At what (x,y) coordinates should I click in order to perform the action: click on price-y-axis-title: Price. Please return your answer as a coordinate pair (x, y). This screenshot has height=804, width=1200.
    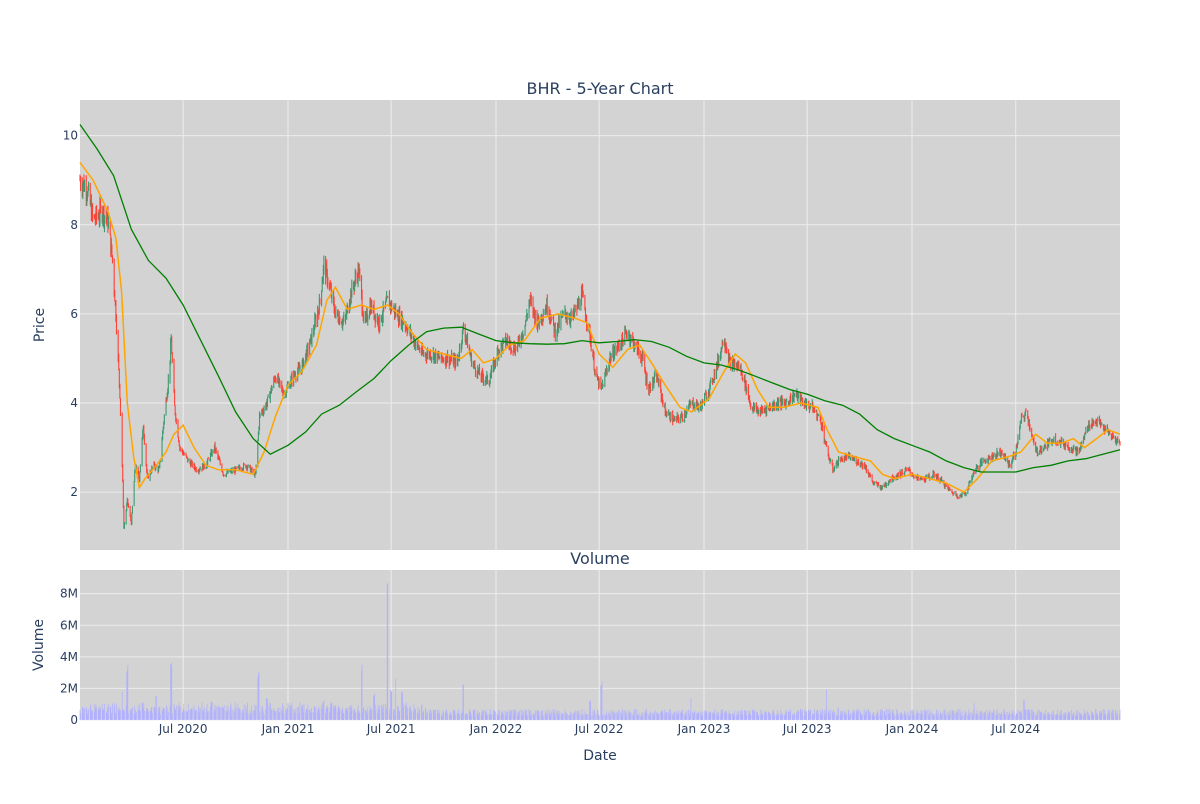
    Looking at the image, I should click on (40, 325).